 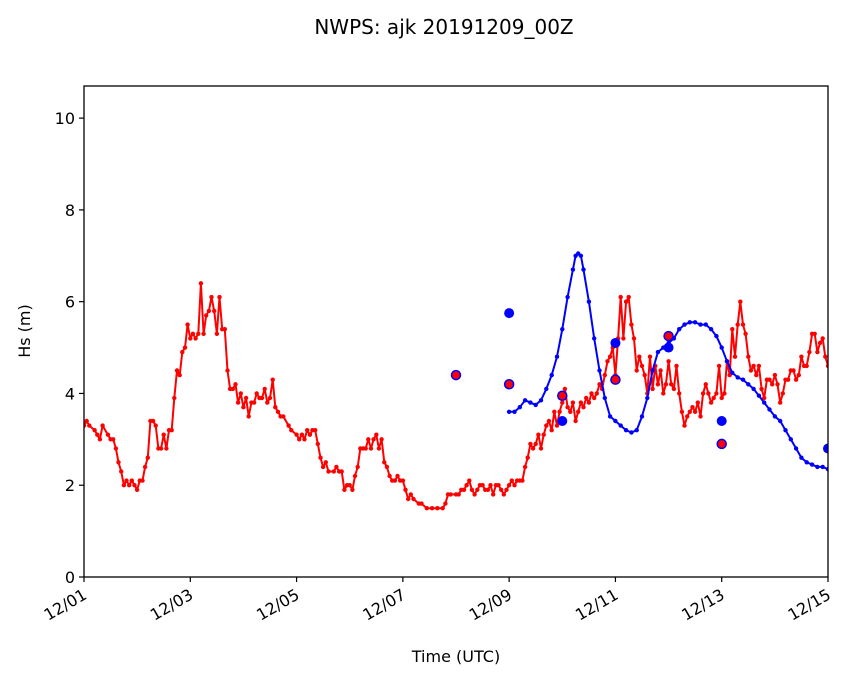 What do you see at coordinates (443, 27) in the screenshot?
I see `chart-title: NWPS: ajk 20191209_00Z` at bounding box center [443, 27].